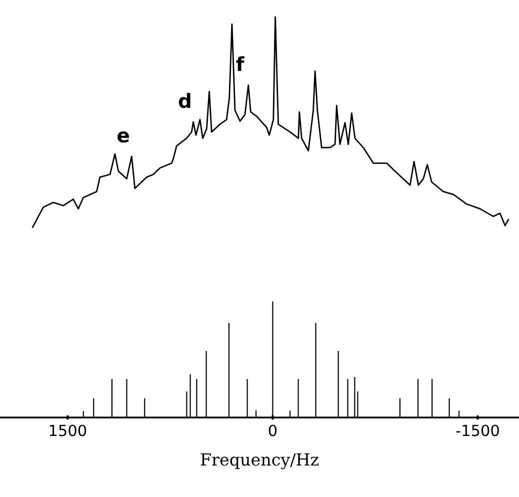 This screenshot has height=497, width=519. What do you see at coordinates (184, 100) in the screenshot?
I see `annotation: d` at bounding box center [184, 100].